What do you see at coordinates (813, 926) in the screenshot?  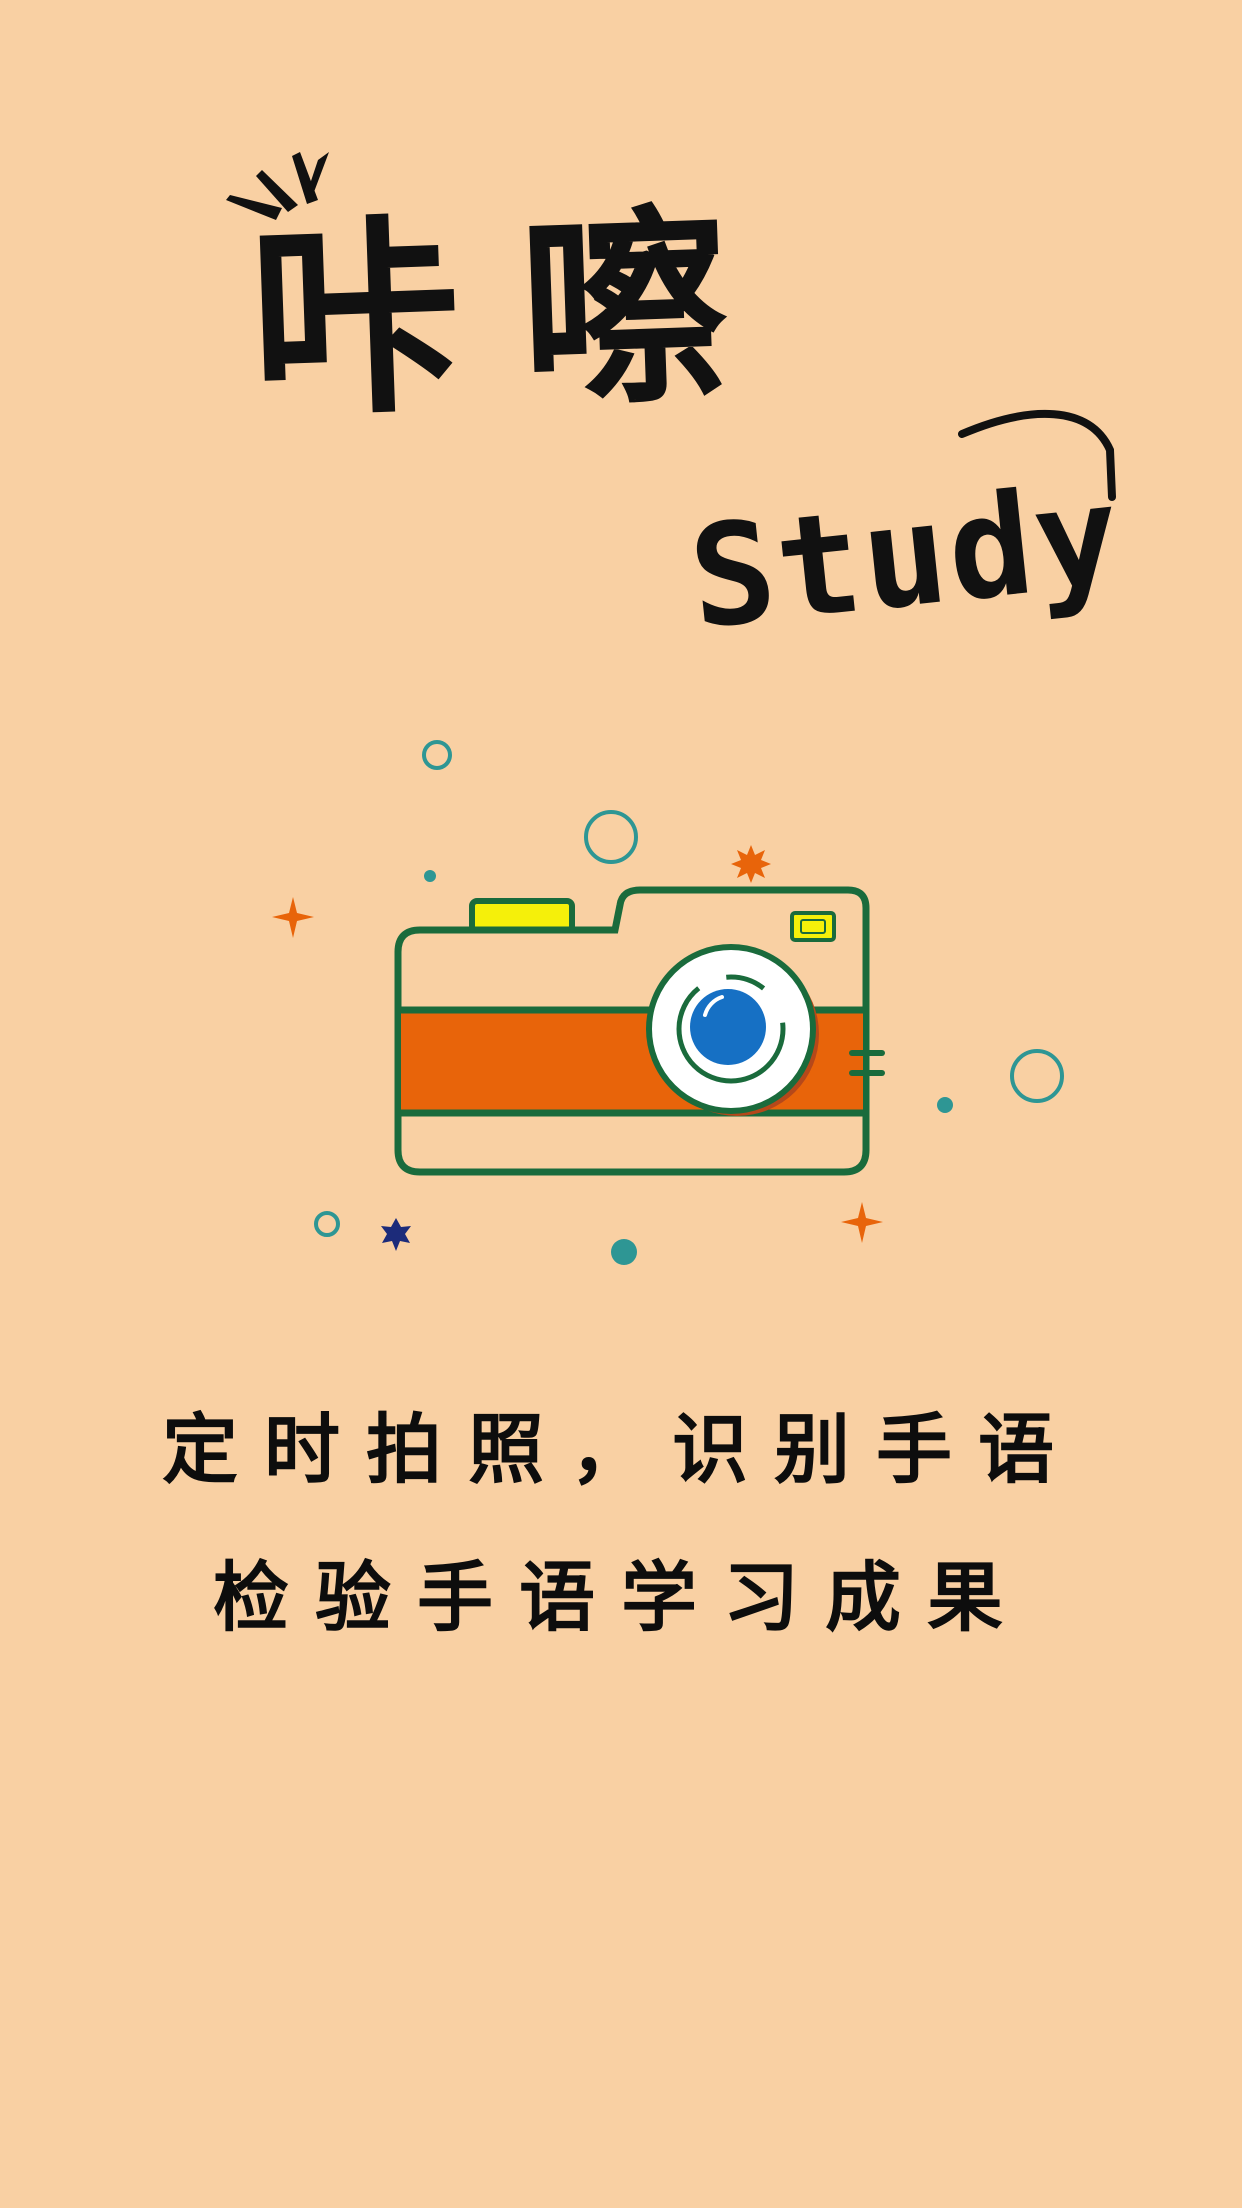 I see `viewfinder` at bounding box center [813, 926].